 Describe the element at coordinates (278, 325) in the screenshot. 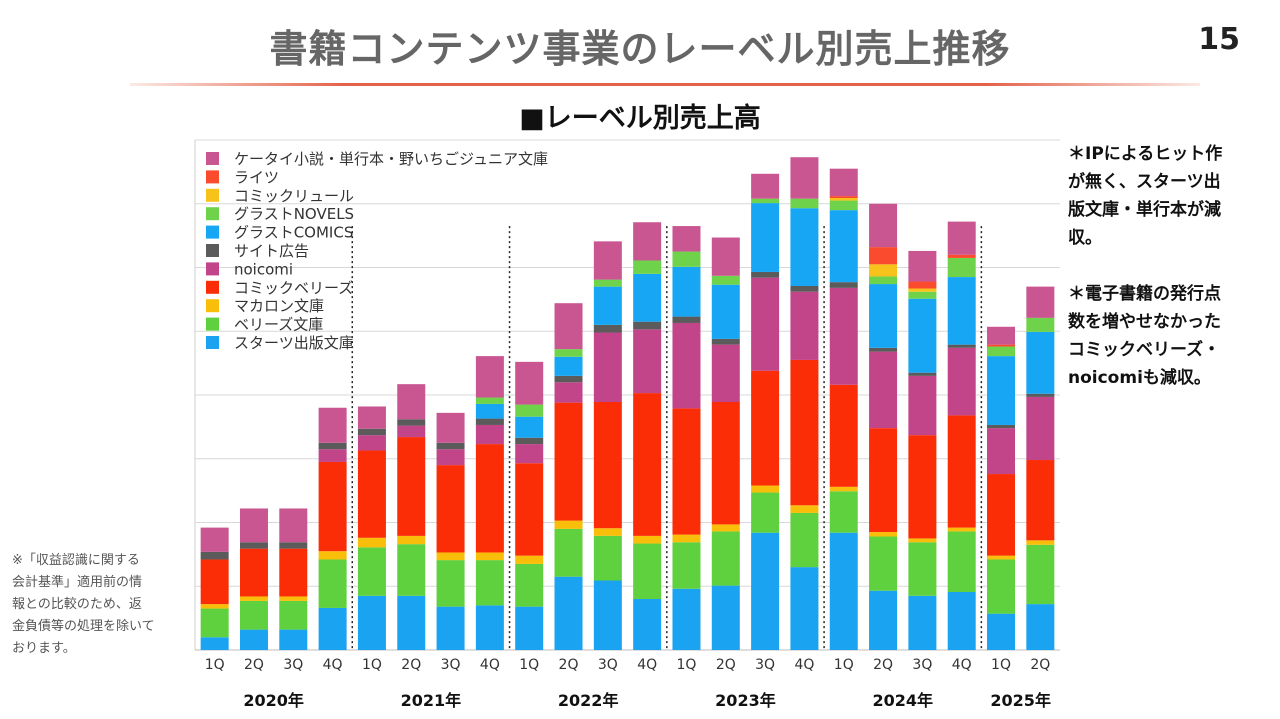

I see `legend-label: ベリーズ文庫` at that location.